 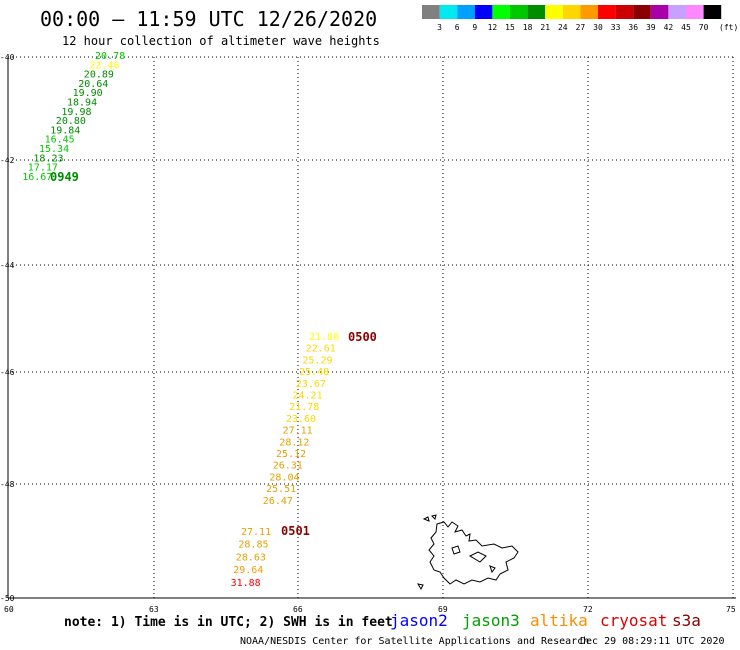 I want to click on swh-value: 26.47, so click(x=278, y=501).